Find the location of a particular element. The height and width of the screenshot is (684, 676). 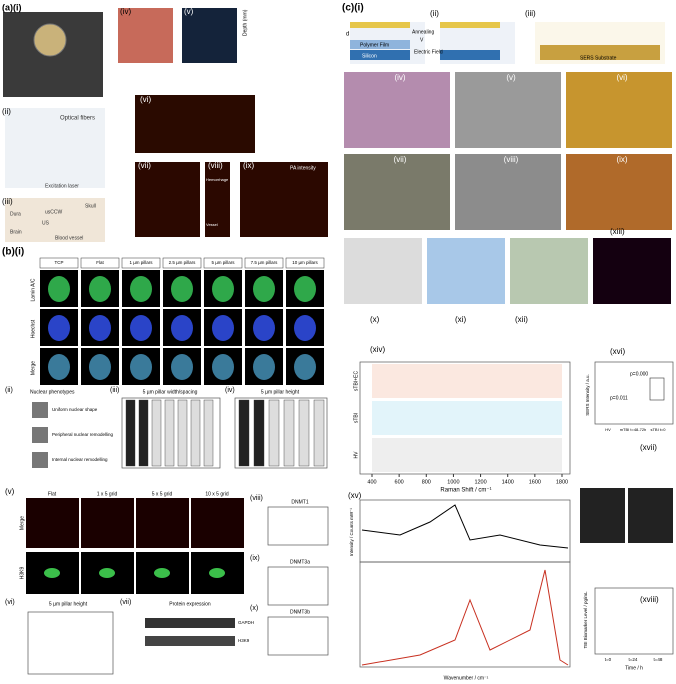

phenotype-image is located at coordinates (40, 460).